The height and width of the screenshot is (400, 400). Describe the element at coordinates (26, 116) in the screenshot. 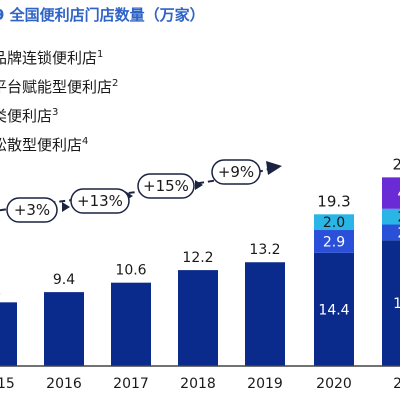

I see `legend-label: 类便利店` at that location.